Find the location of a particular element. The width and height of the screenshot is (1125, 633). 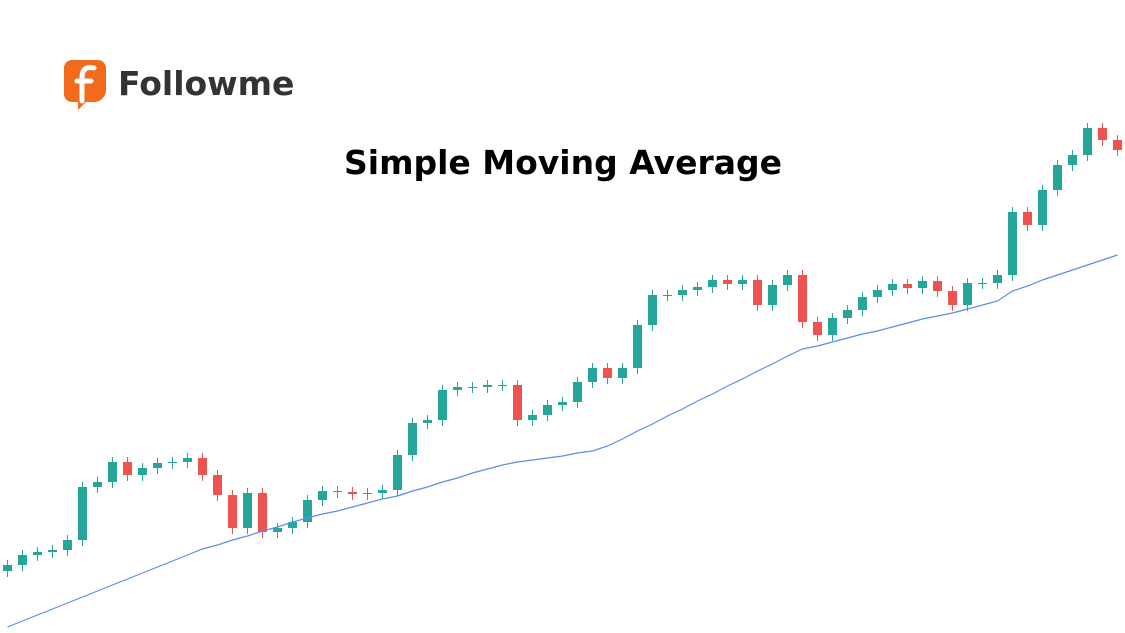

logo-icon is located at coordinates (85, 85).